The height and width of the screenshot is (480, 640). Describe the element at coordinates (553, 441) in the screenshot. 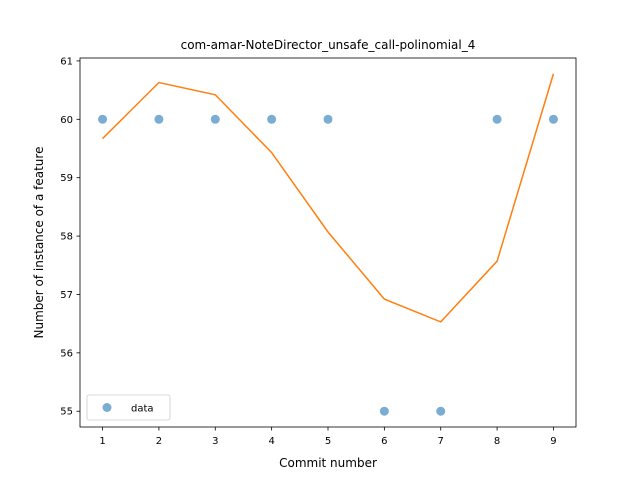

I see `x-tick-label: 9` at that location.